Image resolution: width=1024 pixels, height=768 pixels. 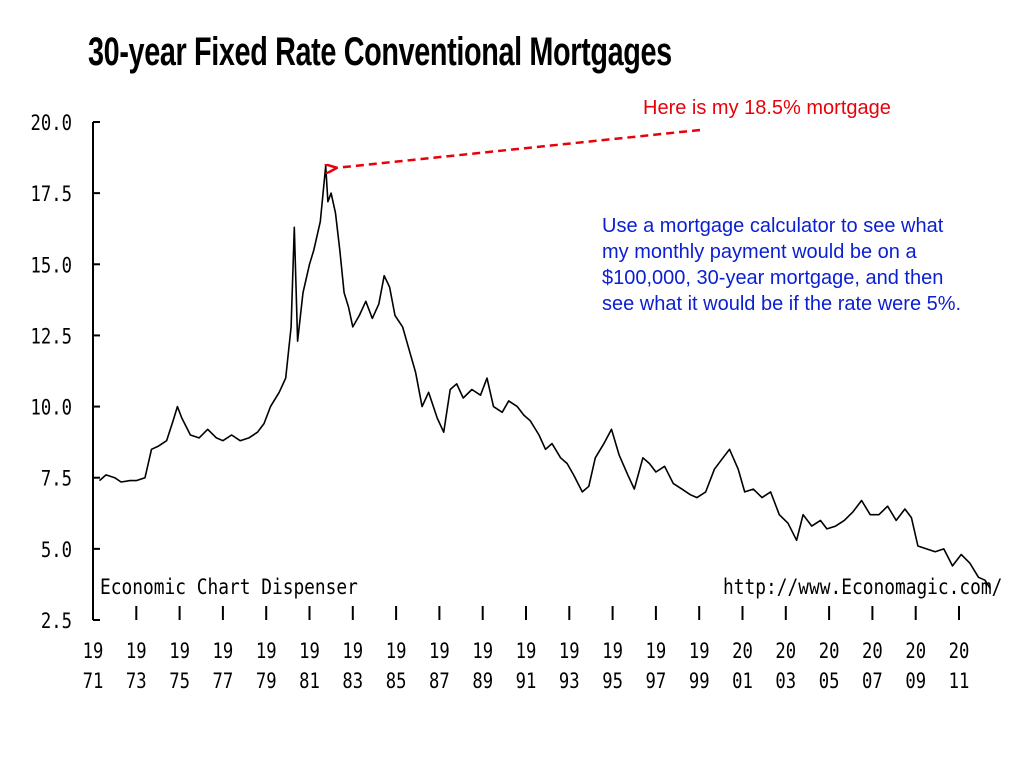 I want to click on x-tick-label: 75, so click(x=179, y=680).